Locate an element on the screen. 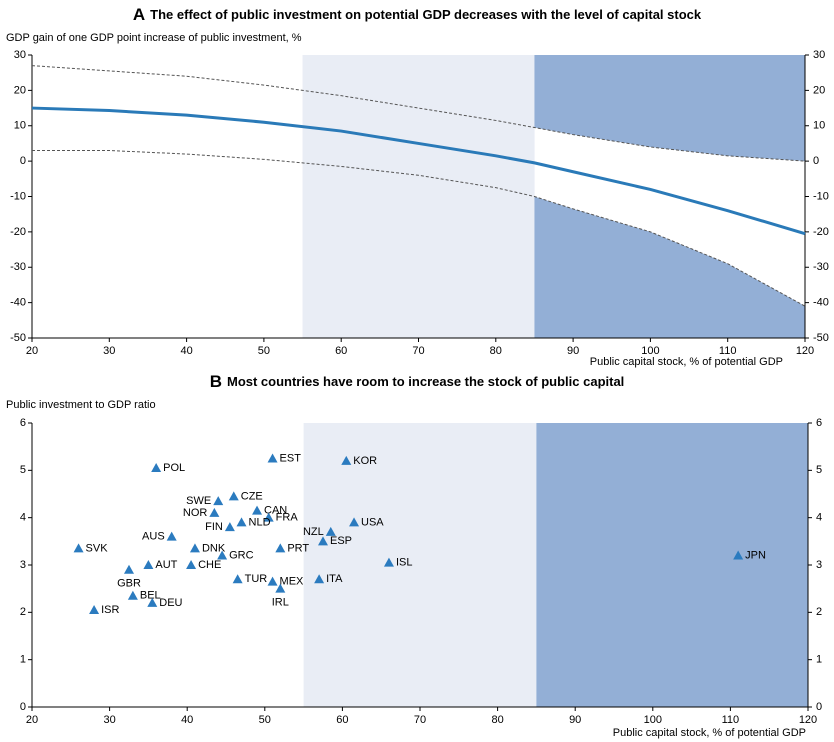 Image resolution: width=834 pixels, height=742 pixels. y-tick-label: 3 is located at coordinates (23, 565).